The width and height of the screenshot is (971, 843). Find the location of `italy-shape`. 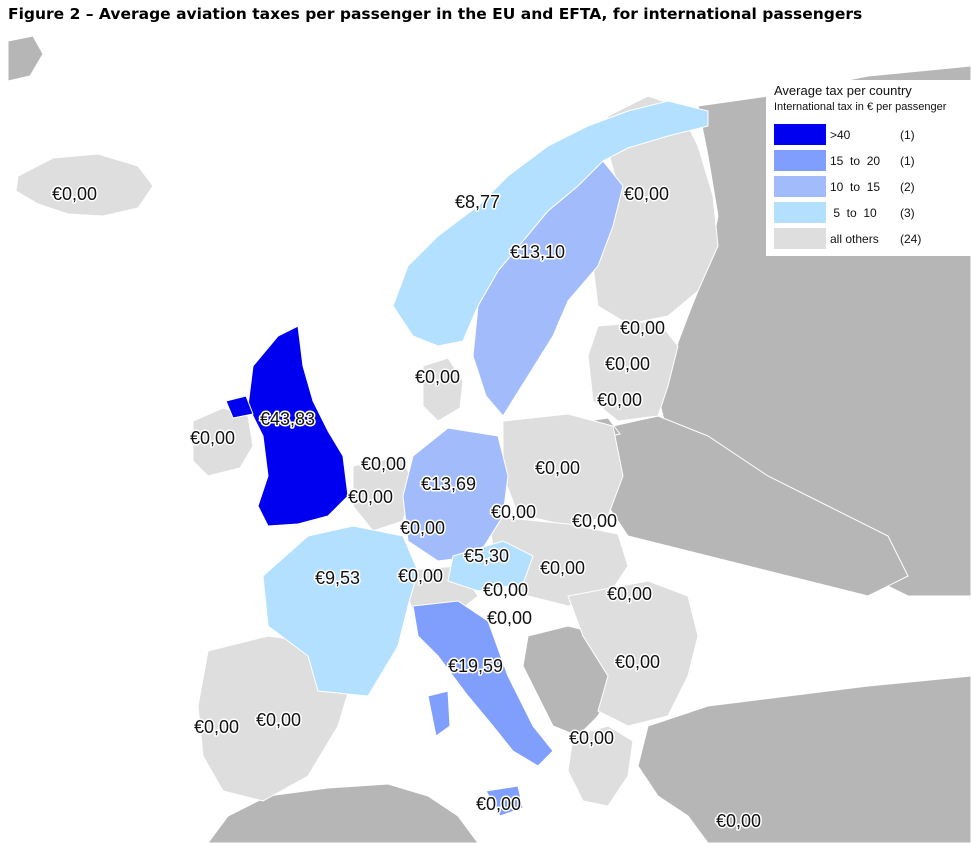

italy-shape is located at coordinates (483, 683).